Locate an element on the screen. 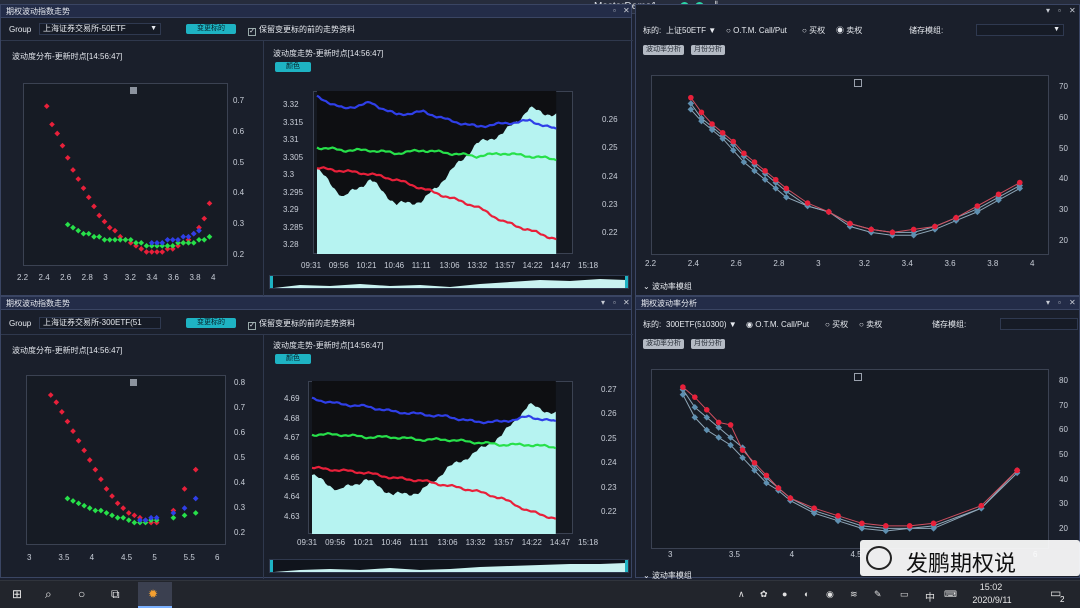 Image resolution: width=1080 pixels, height=608 pixels. x-tick-label: 3.5 is located at coordinates (734, 554).